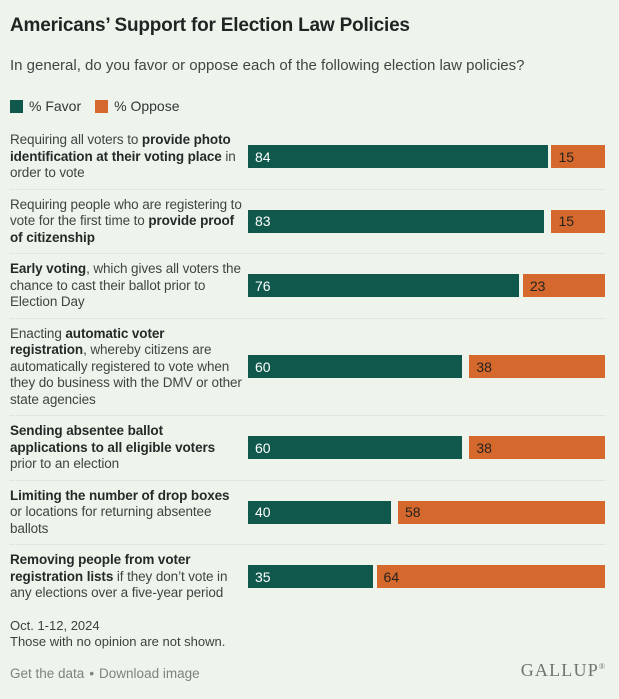  What do you see at coordinates (147, 106) in the screenshot?
I see `oppose-legend-label: % Oppose` at bounding box center [147, 106].